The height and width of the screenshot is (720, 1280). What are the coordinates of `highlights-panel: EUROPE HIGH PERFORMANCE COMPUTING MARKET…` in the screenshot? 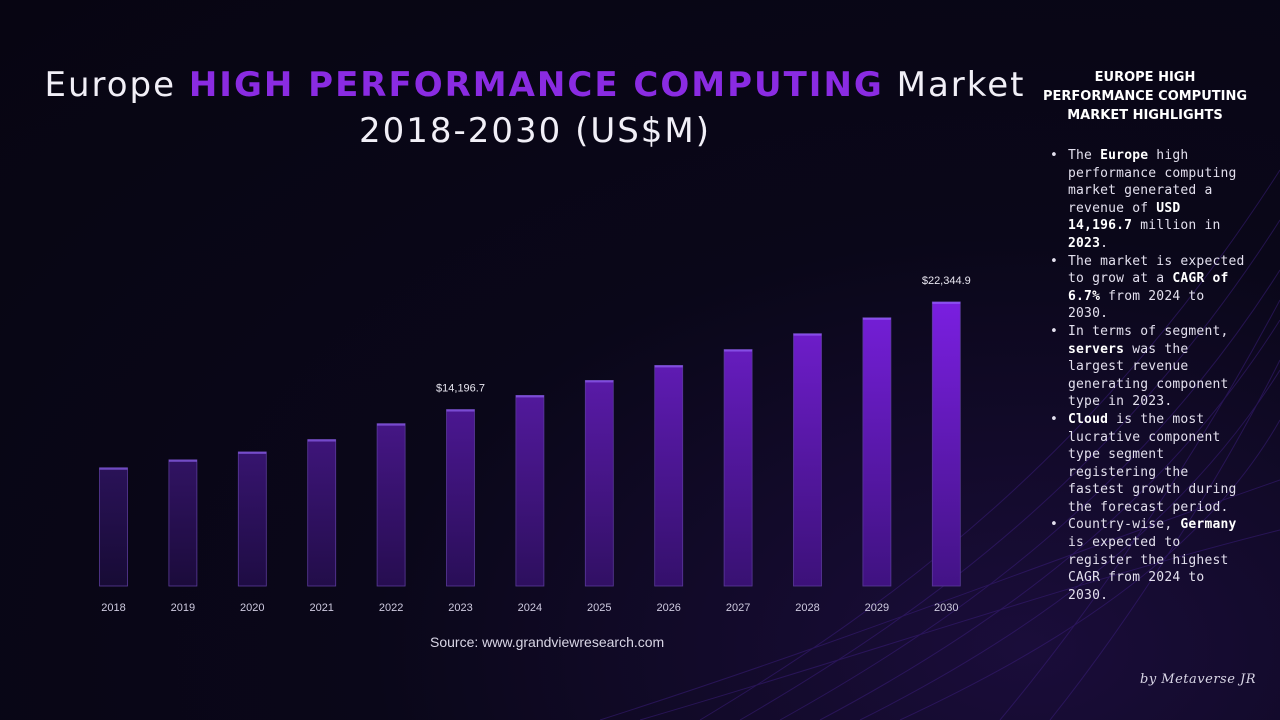 It's located at (1145, 336).